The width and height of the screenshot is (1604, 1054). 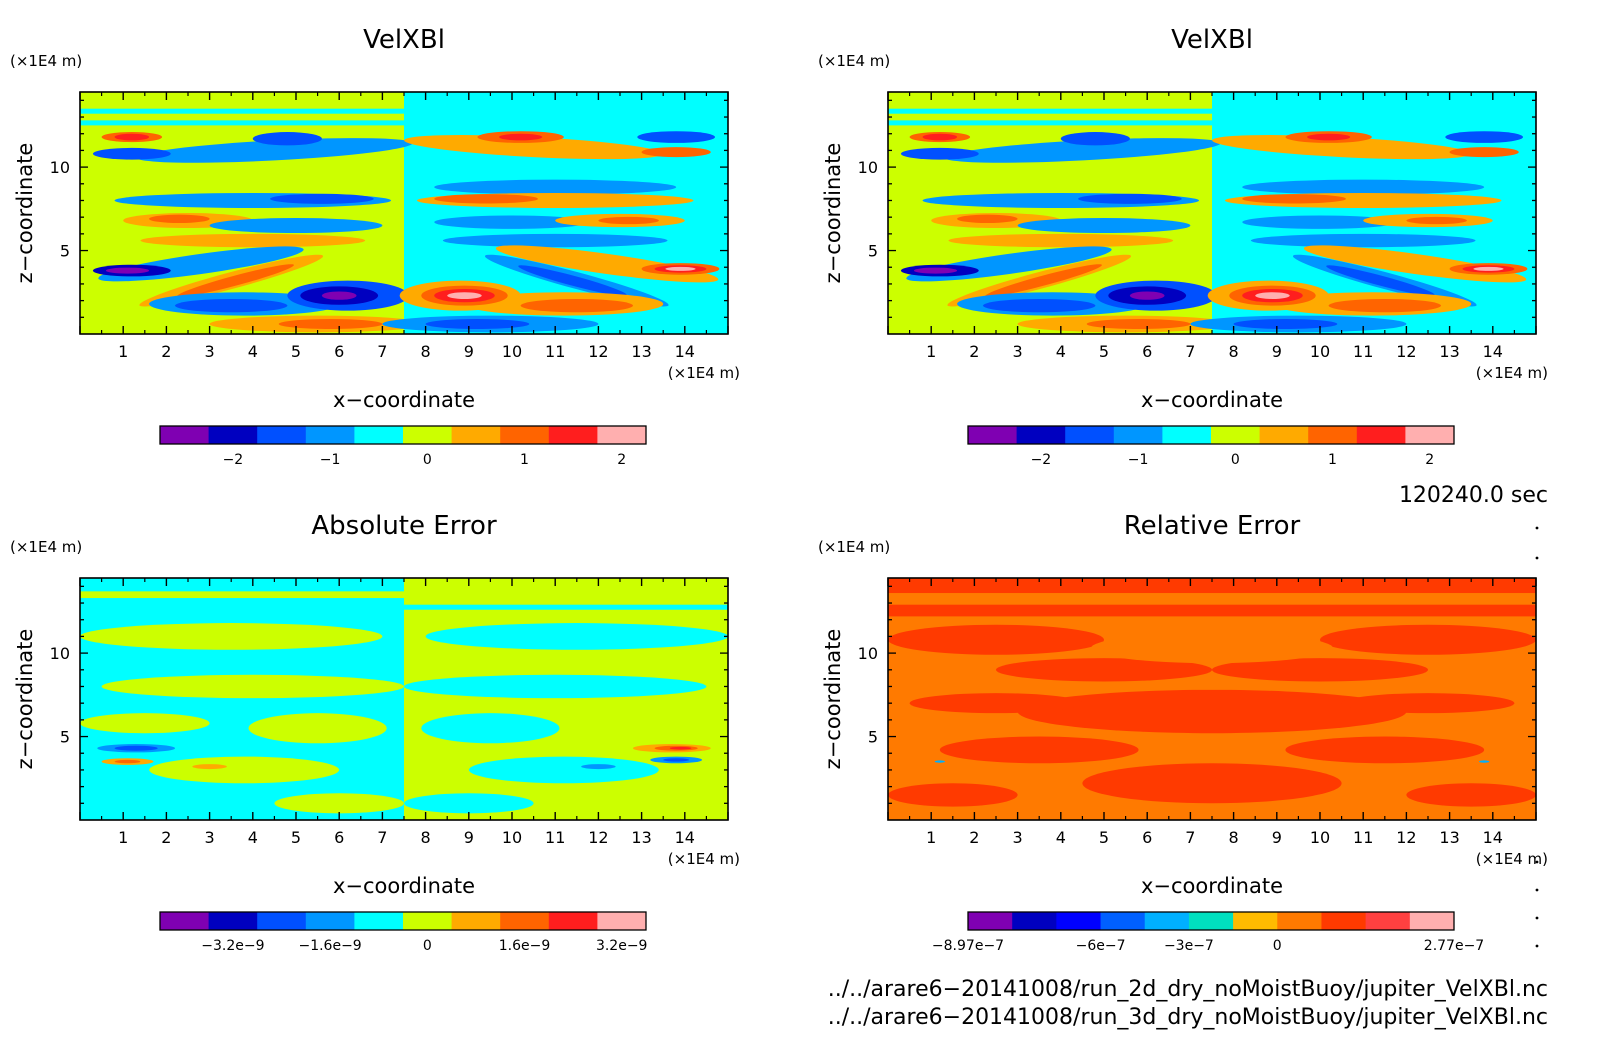 What do you see at coordinates (1320, 351) in the screenshot?
I see `x-tick-label: 10` at bounding box center [1320, 351].